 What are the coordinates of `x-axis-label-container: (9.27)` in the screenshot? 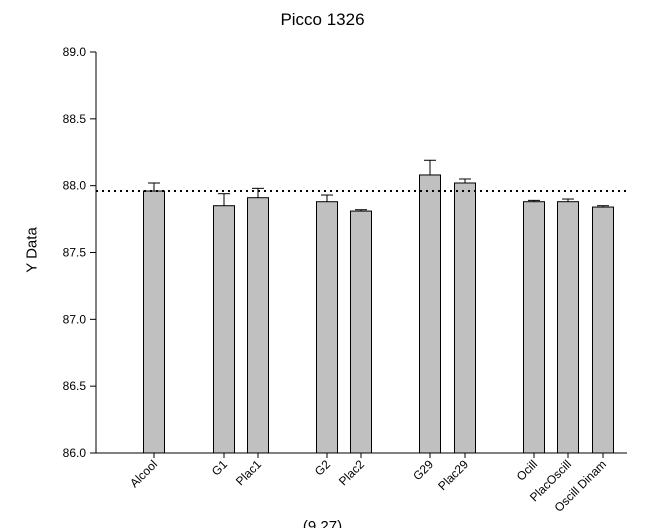 It's located at (322, 520).